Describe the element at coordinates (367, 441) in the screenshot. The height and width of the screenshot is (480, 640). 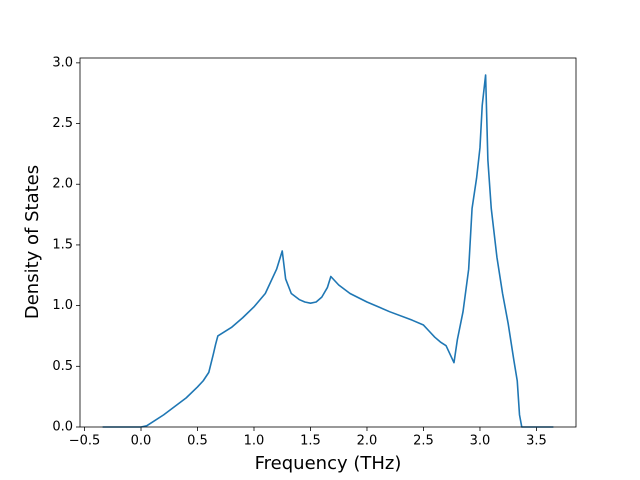
I see `x-tick-label: 2.0` at that location.